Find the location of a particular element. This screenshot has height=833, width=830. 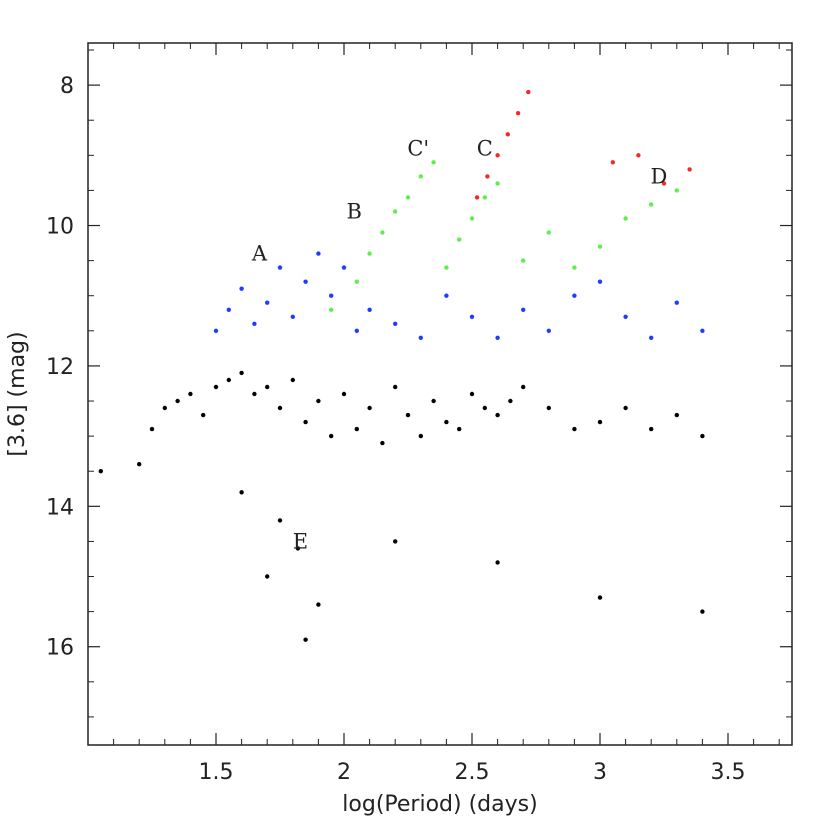

y-tick-label: 16 is located at coordinates (60, 648).